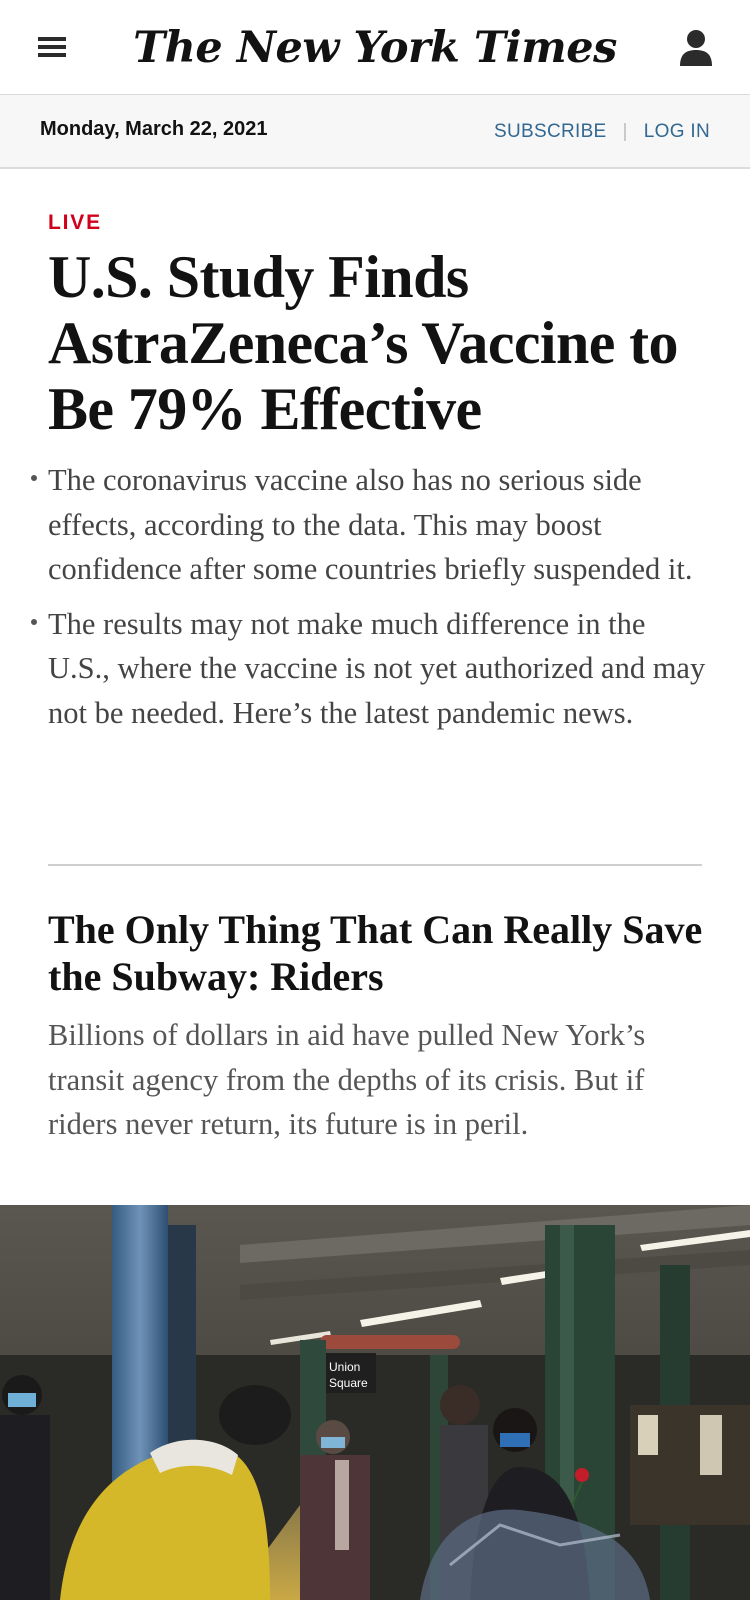 This screenshot has height=1600, width=750. I want to click on live-label: LIVE, so click(75, 222).